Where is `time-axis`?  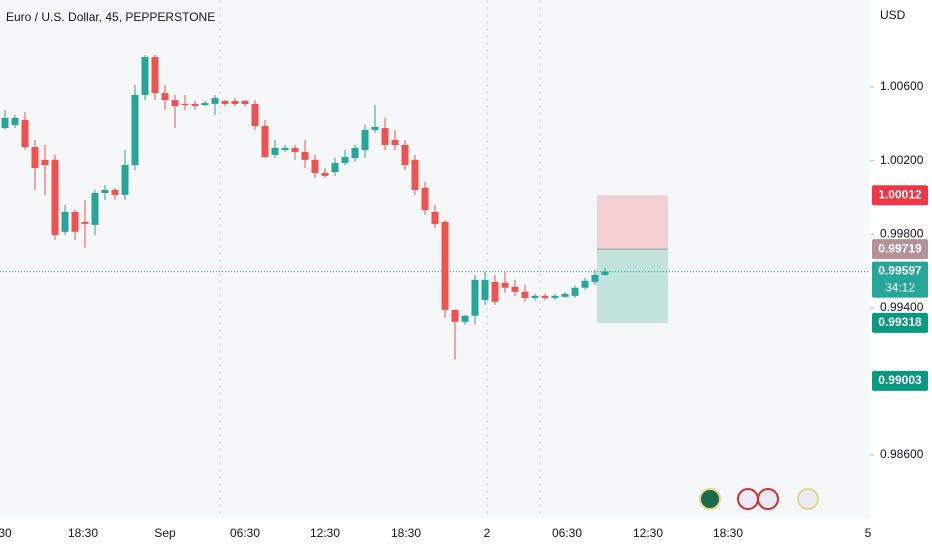 time-axis is located at coordinates (435, 534).